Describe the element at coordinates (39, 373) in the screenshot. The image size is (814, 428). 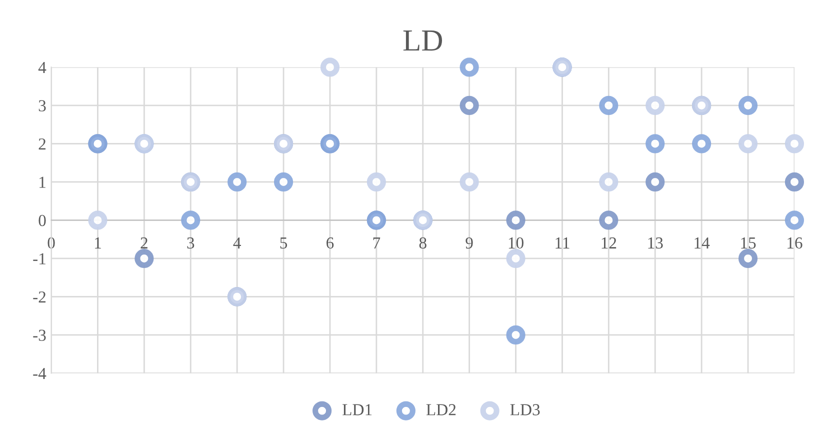
I see `y-tick-label: -4` at that location.